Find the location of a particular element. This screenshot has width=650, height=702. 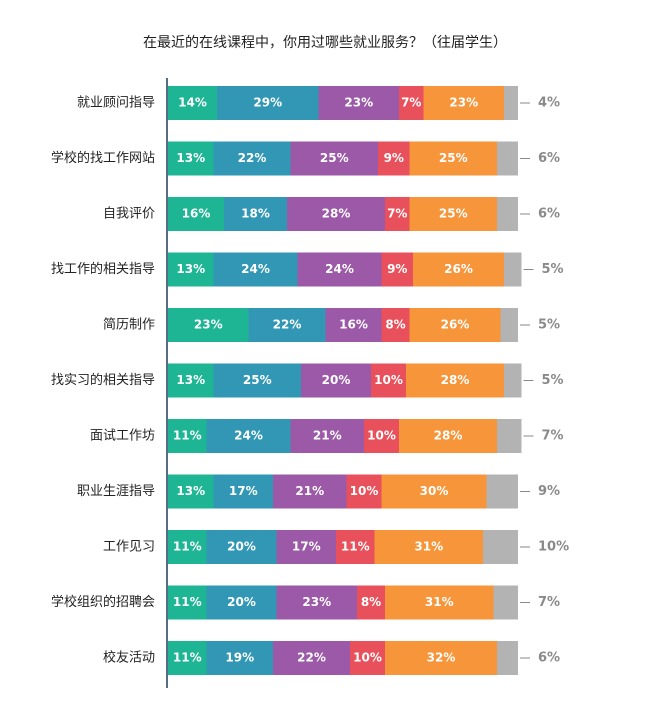

data-label: 22% is located at coordinates (287, 325).